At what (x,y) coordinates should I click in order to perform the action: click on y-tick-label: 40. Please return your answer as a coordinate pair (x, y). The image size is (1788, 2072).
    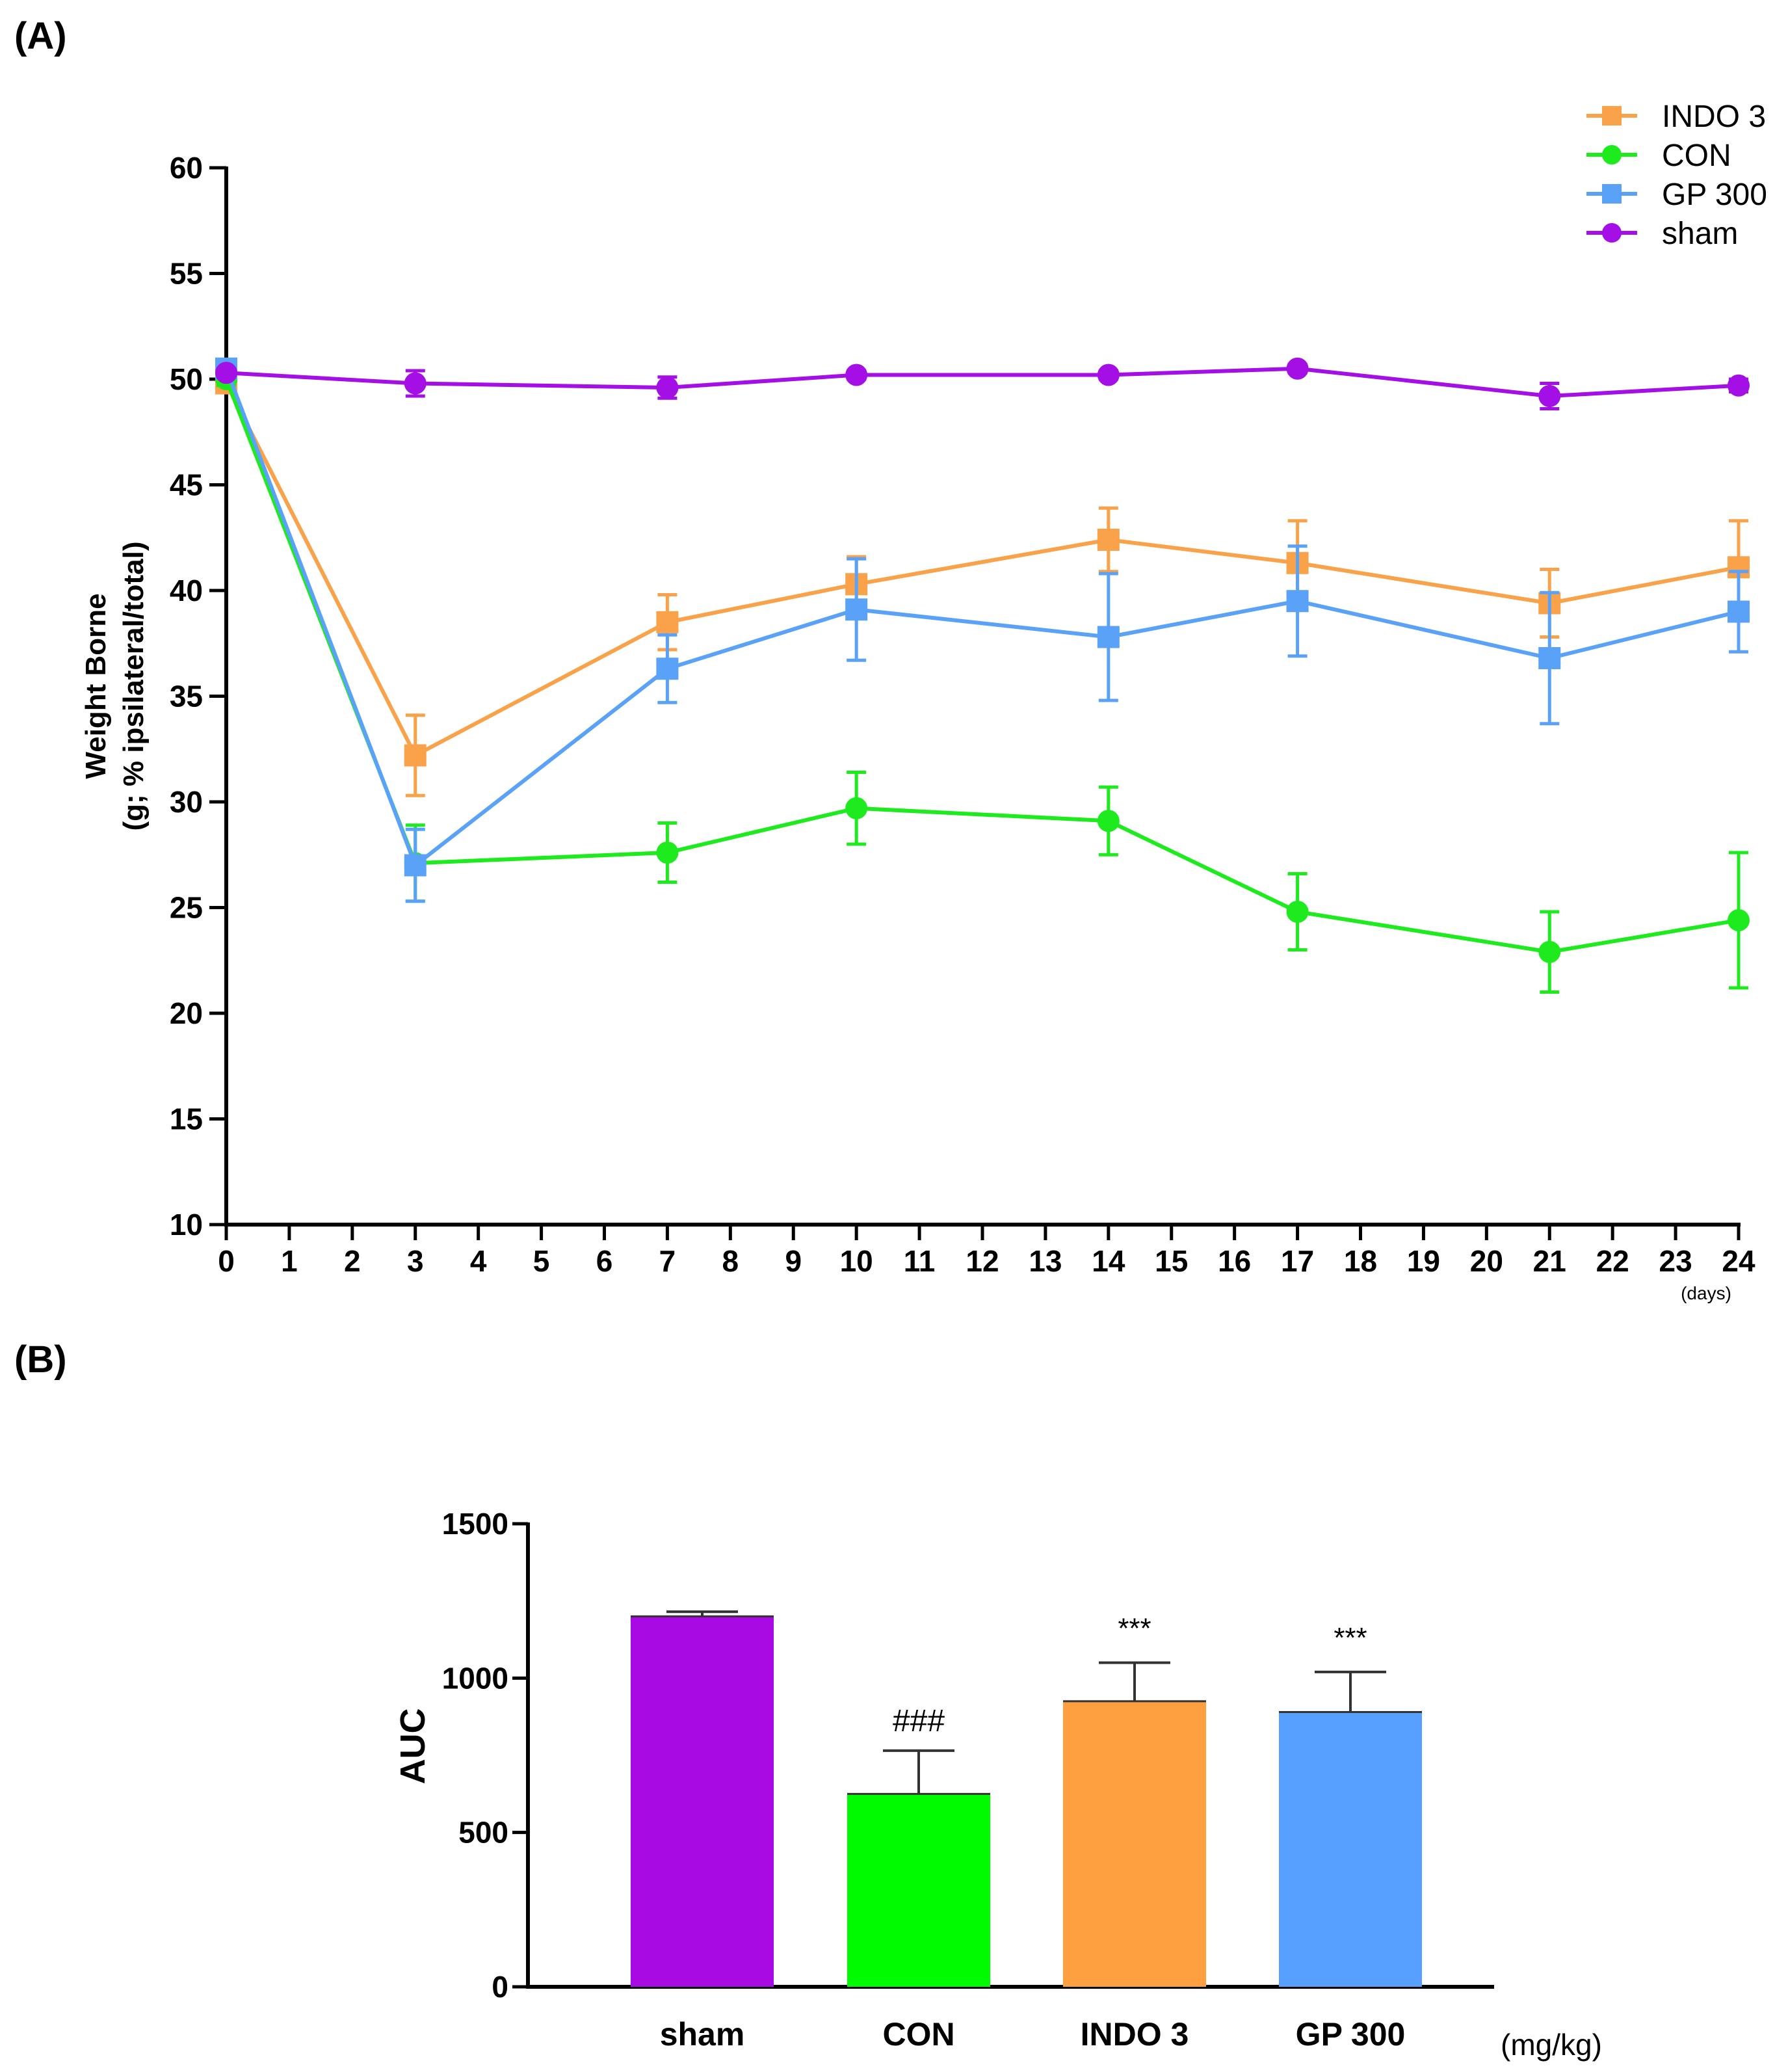
    Looking at the image, I should click on (186, 590).